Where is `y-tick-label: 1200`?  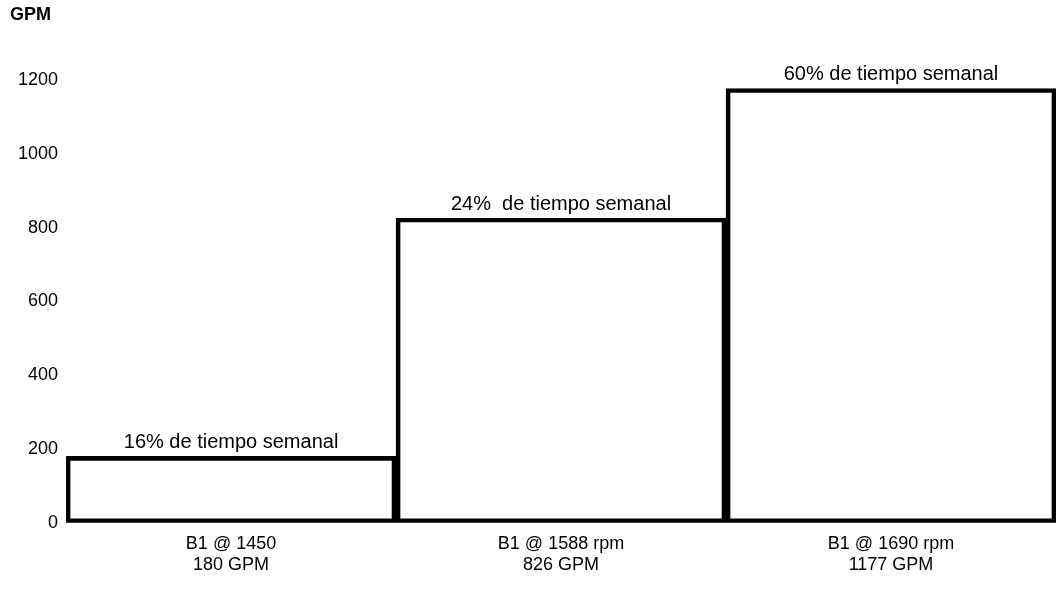
y-tick-label: 1200 is located at coordinates (38, 78).